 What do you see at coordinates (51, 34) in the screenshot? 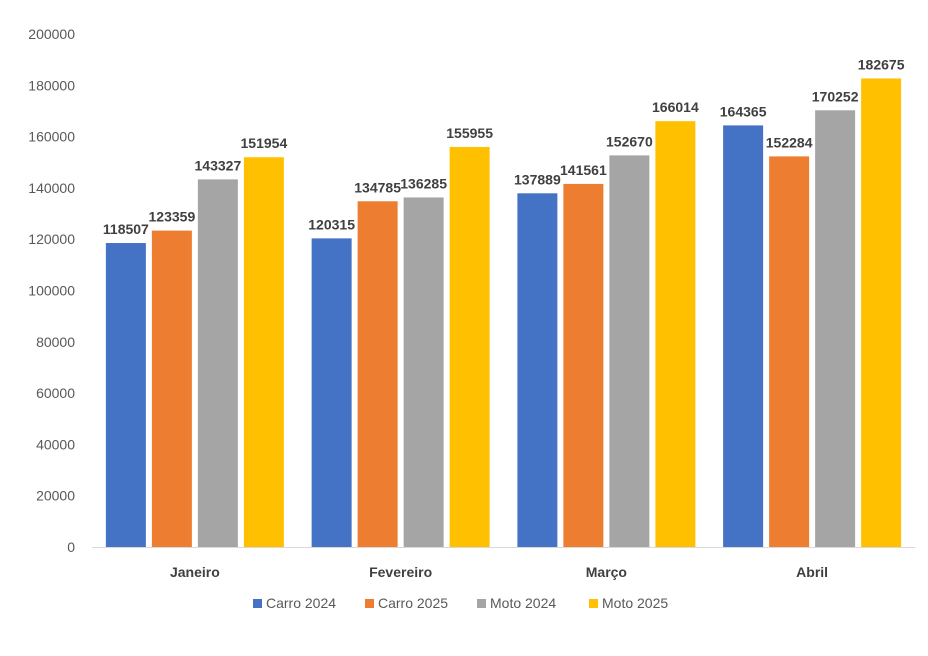
I see `y-tick-label: 200000` at bounding box center [51, 34].